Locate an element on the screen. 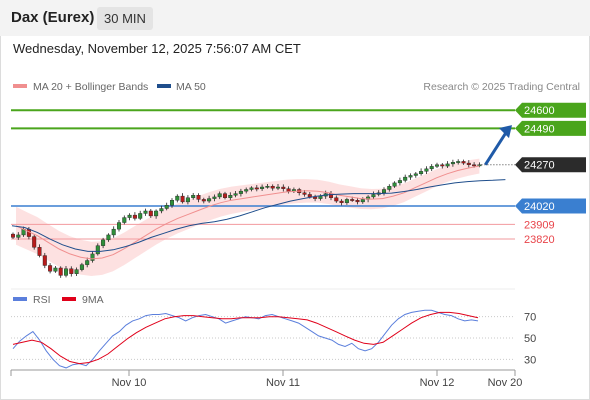 This screenshot has height=400, width=590. legend-swatch-rsi is located at coordinates (20, 299).